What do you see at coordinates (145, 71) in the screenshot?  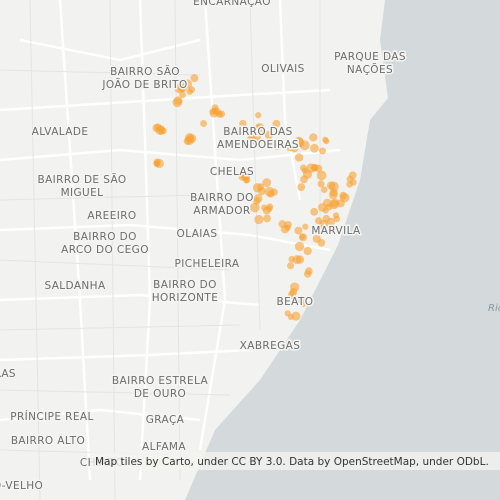 I see `place-label: BAIRRO SÃO` at bounding box center [145, 71].